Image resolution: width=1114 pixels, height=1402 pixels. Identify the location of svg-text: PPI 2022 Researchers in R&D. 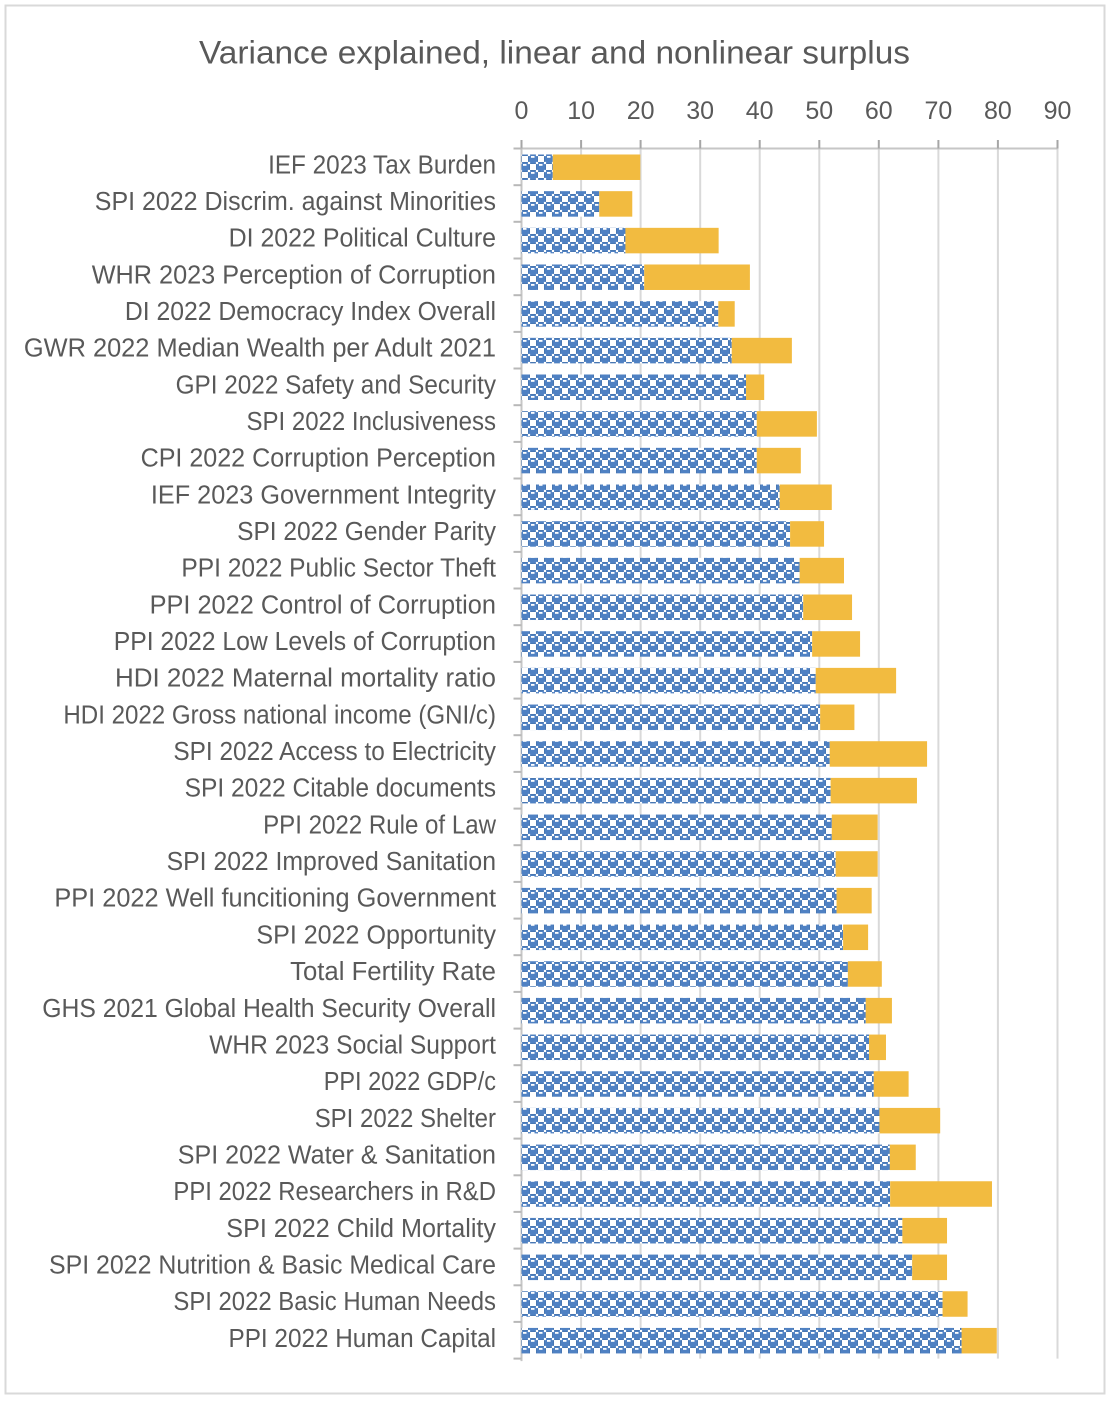
(334, 1192).